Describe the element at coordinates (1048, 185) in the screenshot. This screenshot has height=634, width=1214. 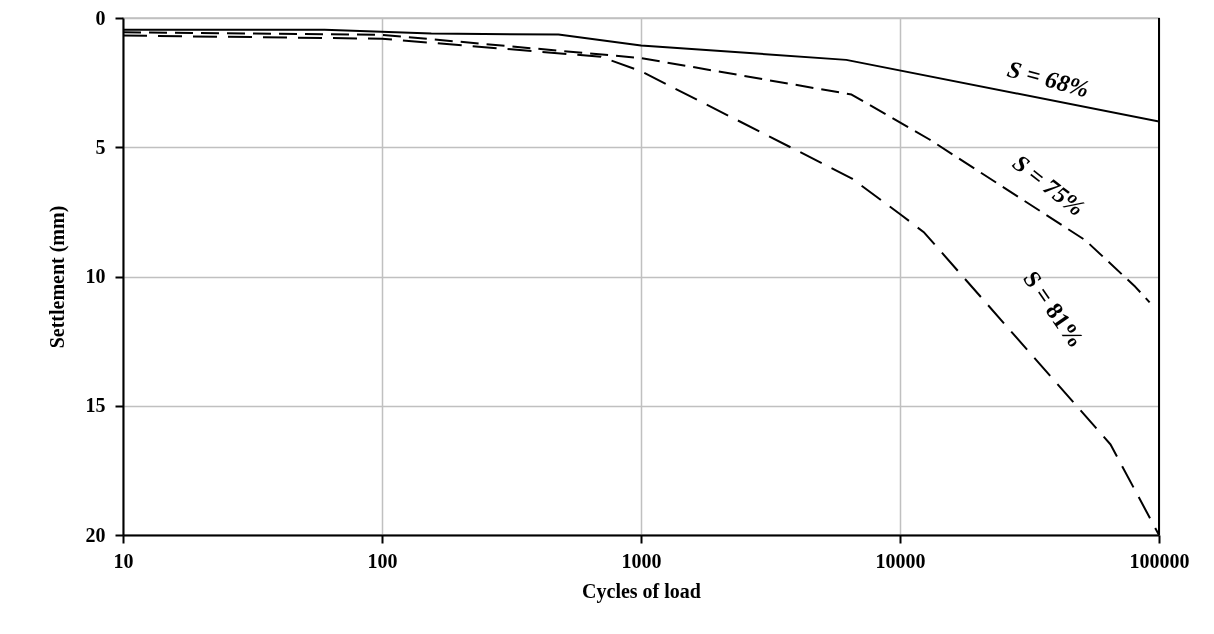
I see `annotation: S = 75%` at that location.